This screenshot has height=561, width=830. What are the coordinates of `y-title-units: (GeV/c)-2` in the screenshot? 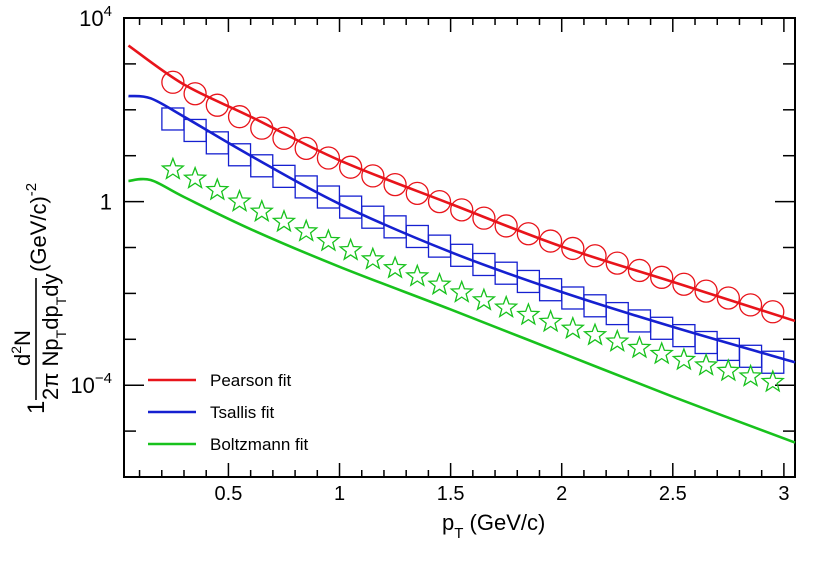 It's located at (37, 227).